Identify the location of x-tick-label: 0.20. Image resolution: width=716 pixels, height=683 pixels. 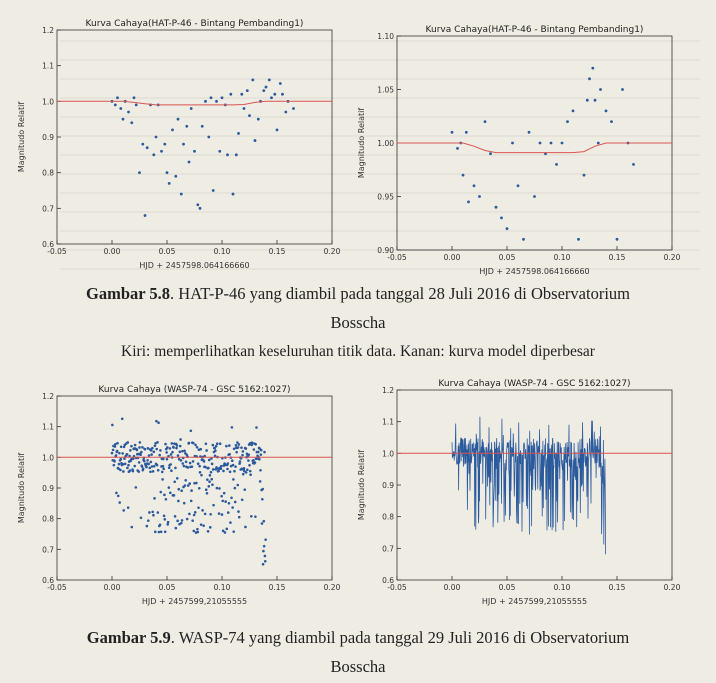
(672, 587).